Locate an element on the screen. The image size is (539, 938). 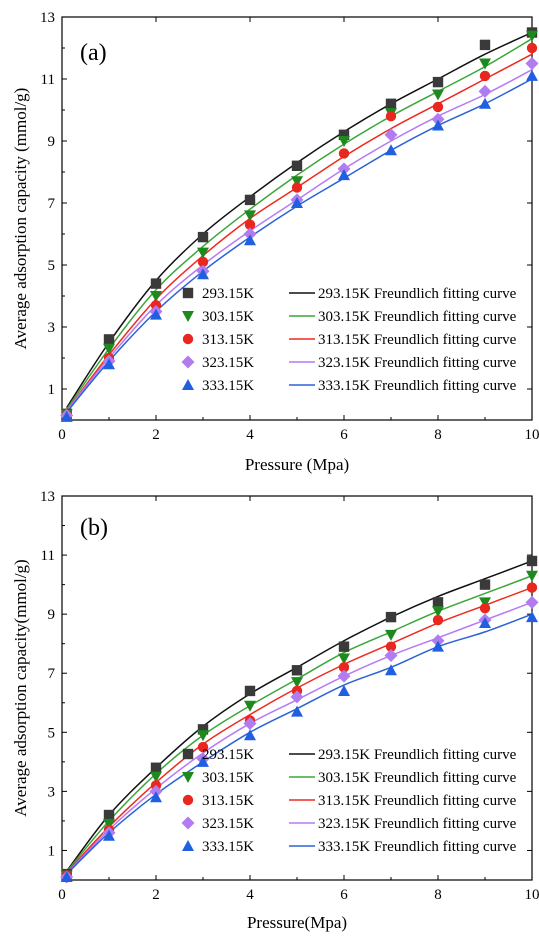
legend-fit-label: 323.15K Freundlich fitting curve is located at coordinates (417, 363).